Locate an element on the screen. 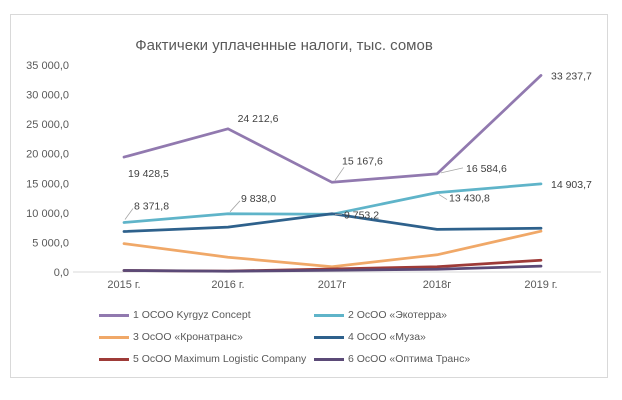 Image resolution: width=622 pixels, height=400 pixels. data-label: 9 838,0 is located at coordinates (258, 199).